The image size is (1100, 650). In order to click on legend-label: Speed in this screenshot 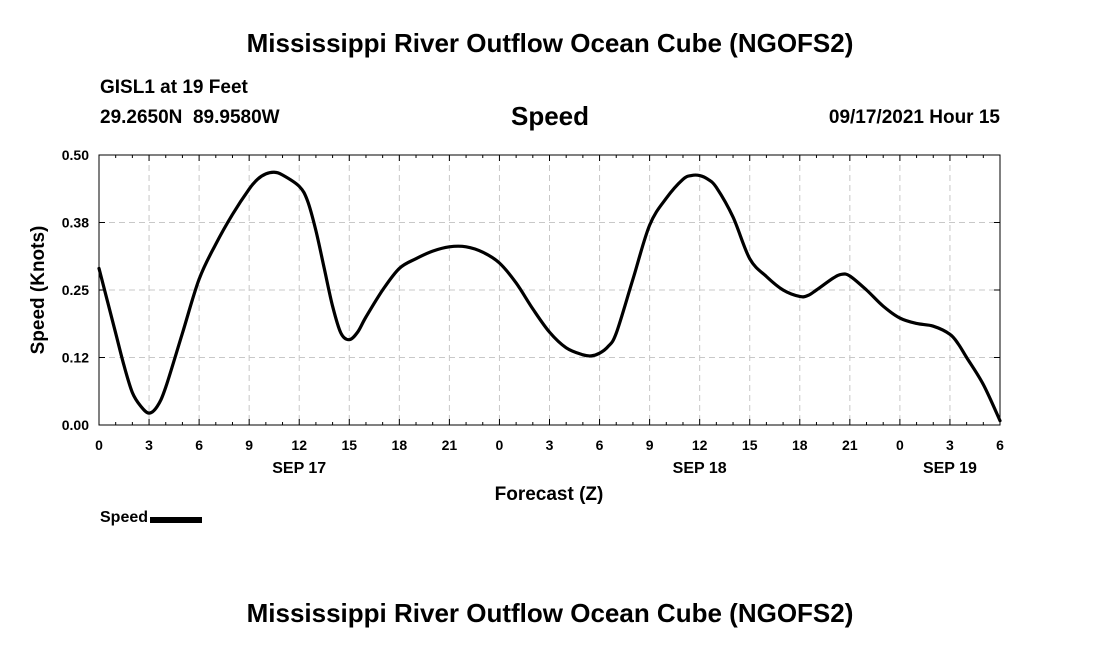, I will do `click(124, 517)`.